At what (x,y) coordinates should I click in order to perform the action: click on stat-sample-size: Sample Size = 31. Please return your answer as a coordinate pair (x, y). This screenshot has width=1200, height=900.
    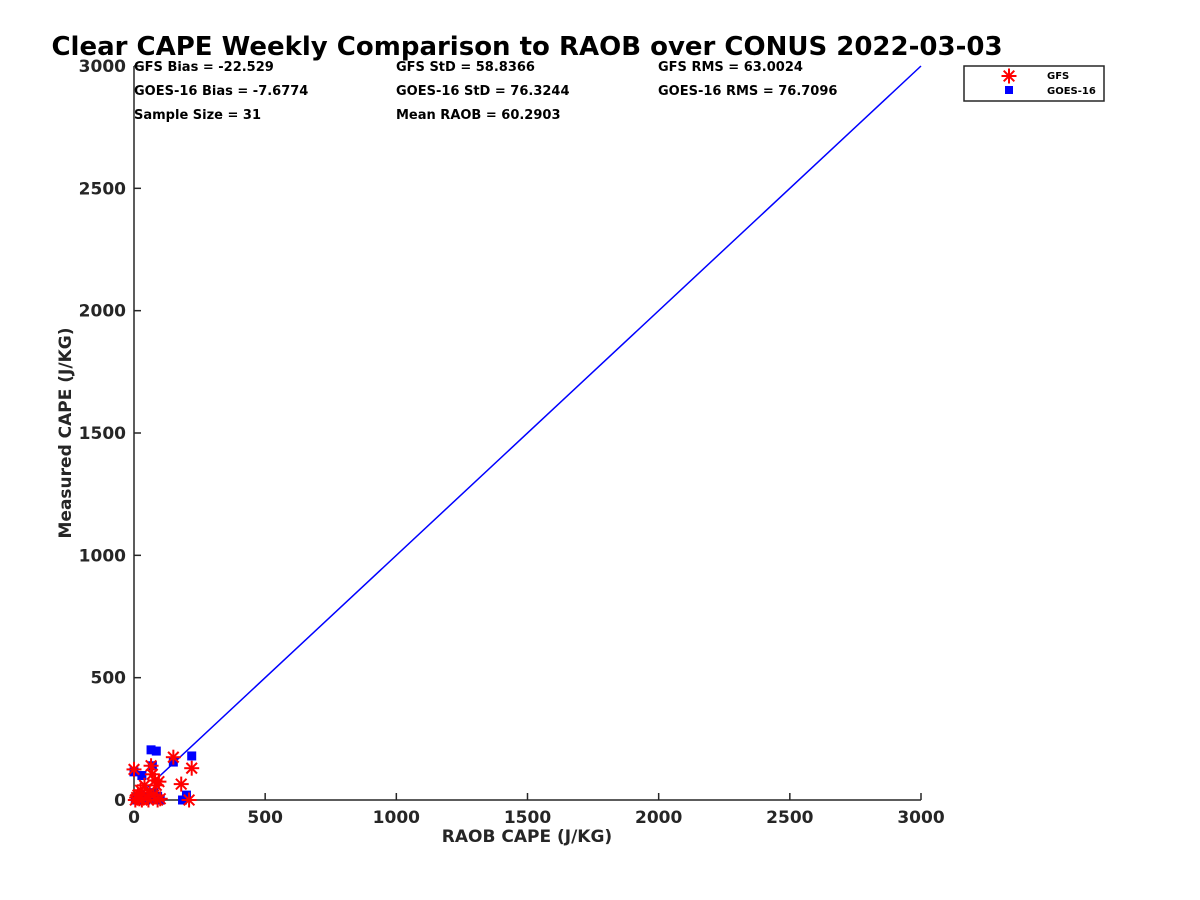
    Looking at the image, I should click on (197, 115).